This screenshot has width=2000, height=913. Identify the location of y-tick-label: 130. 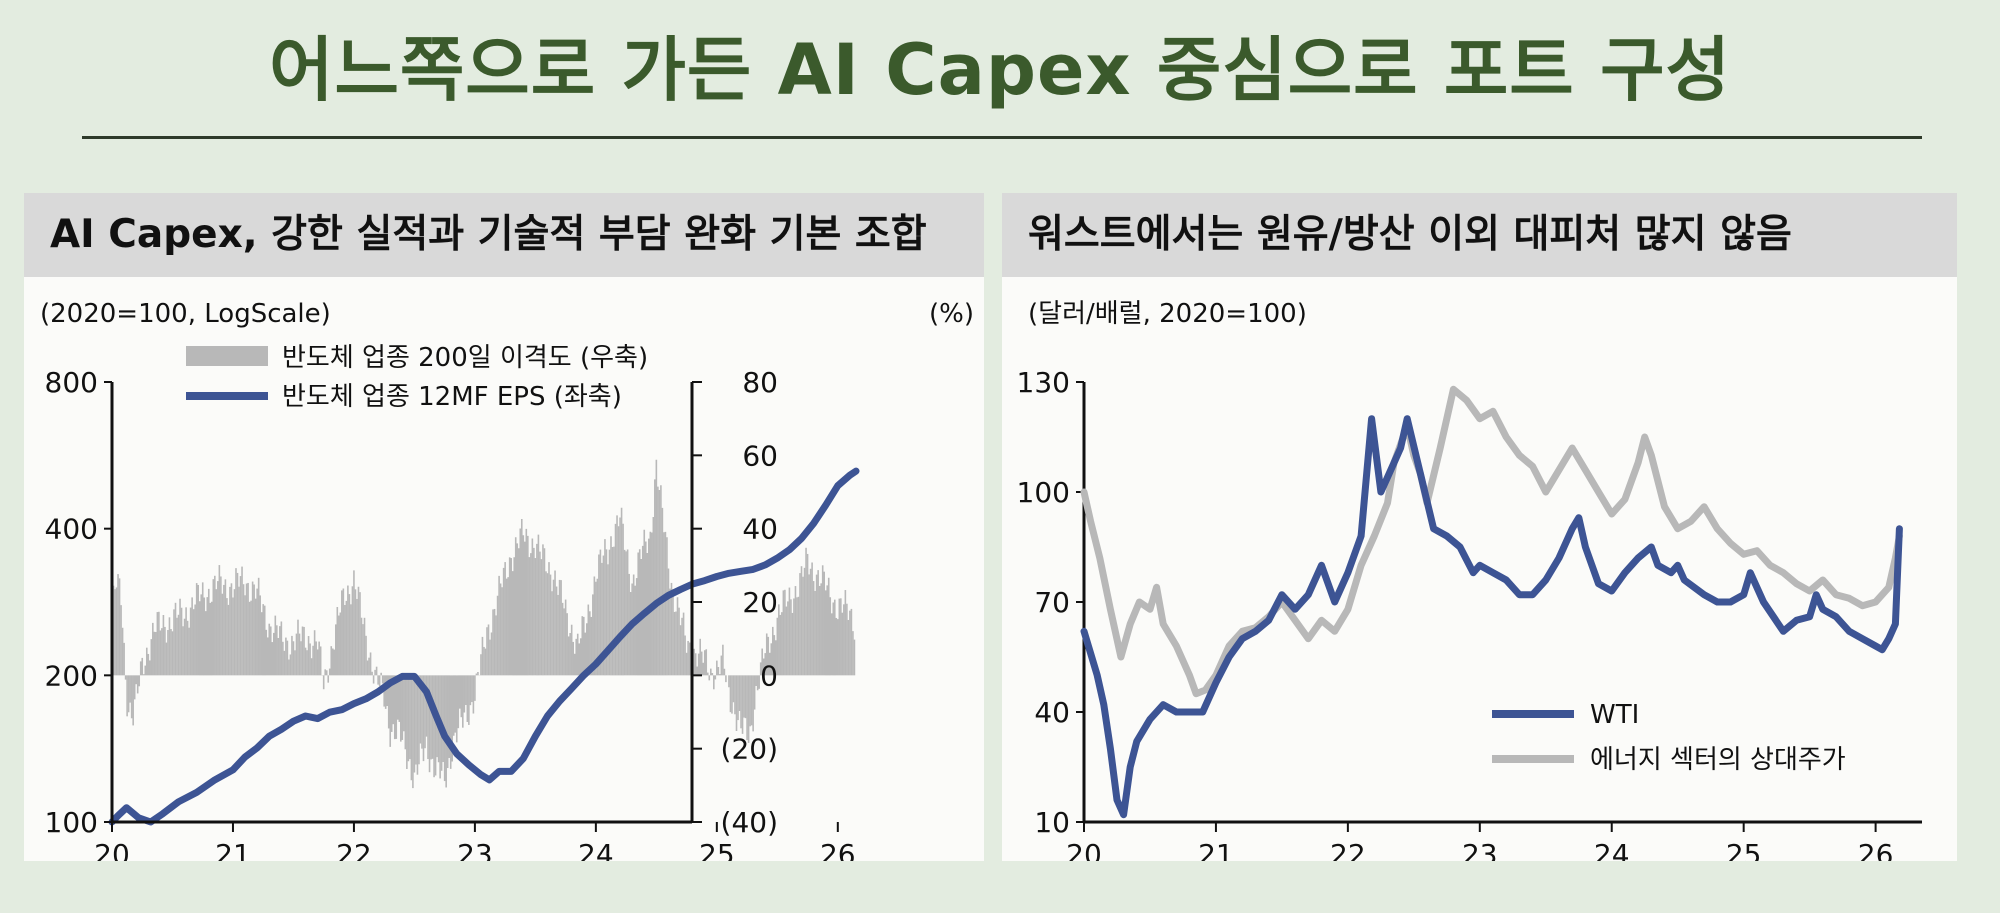
(1043, 382).